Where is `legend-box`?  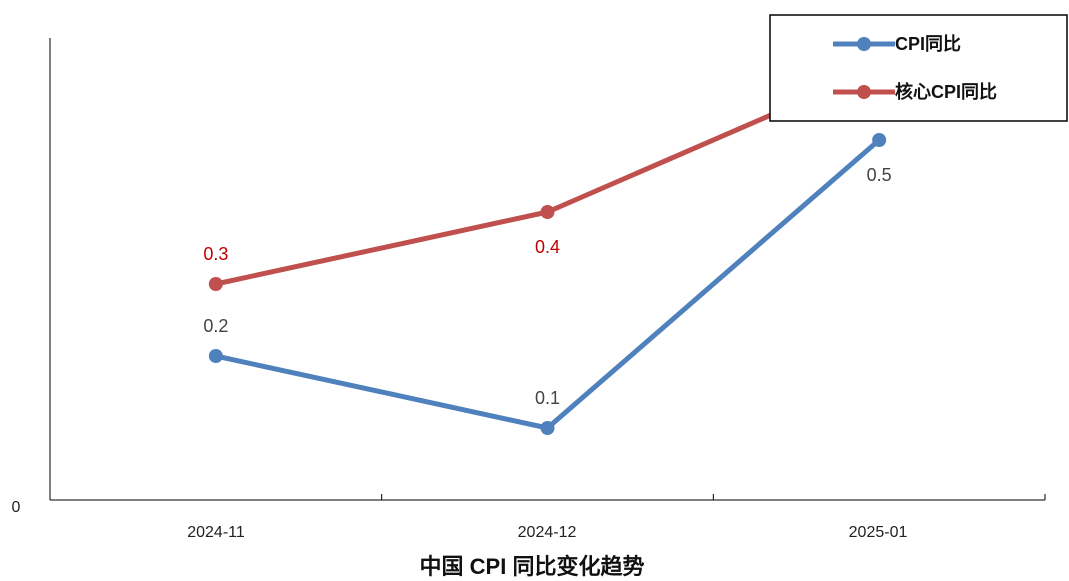 legend-box is located at coordinates (918, 68).